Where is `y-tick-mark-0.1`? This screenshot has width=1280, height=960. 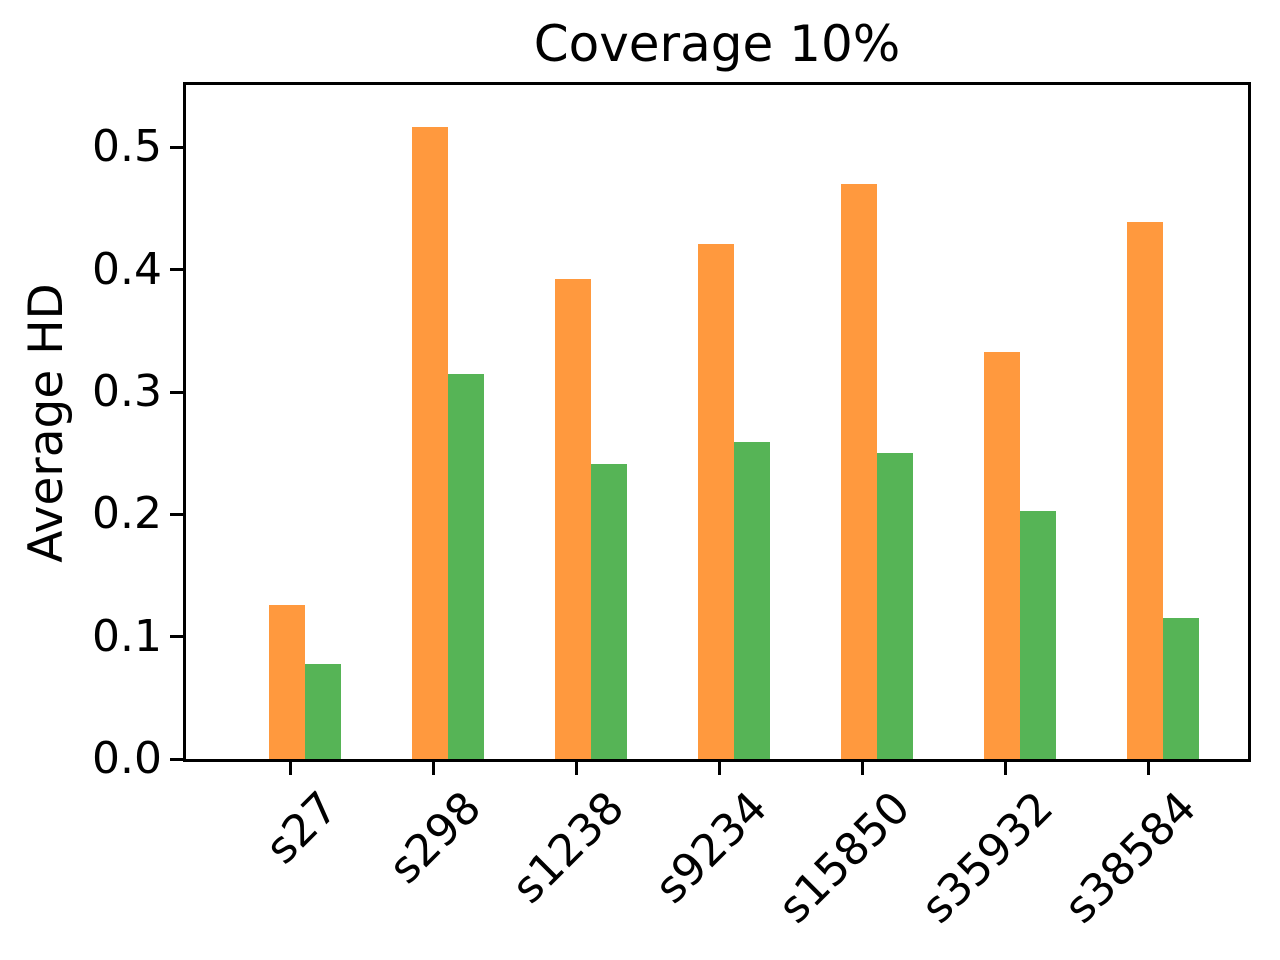 y-tick-mark-0.1 is located at coordinates (177, 637).